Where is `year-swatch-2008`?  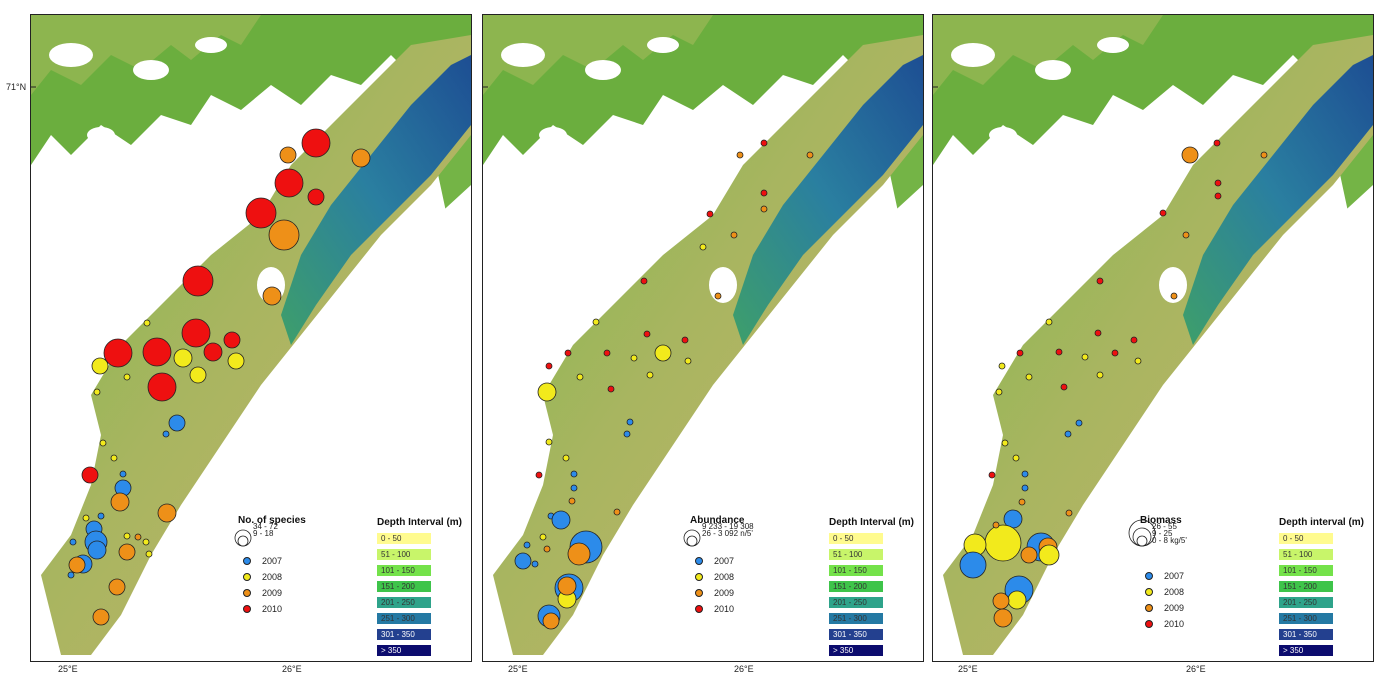
year-swatch-2008 is located at coordinates (247, 577).